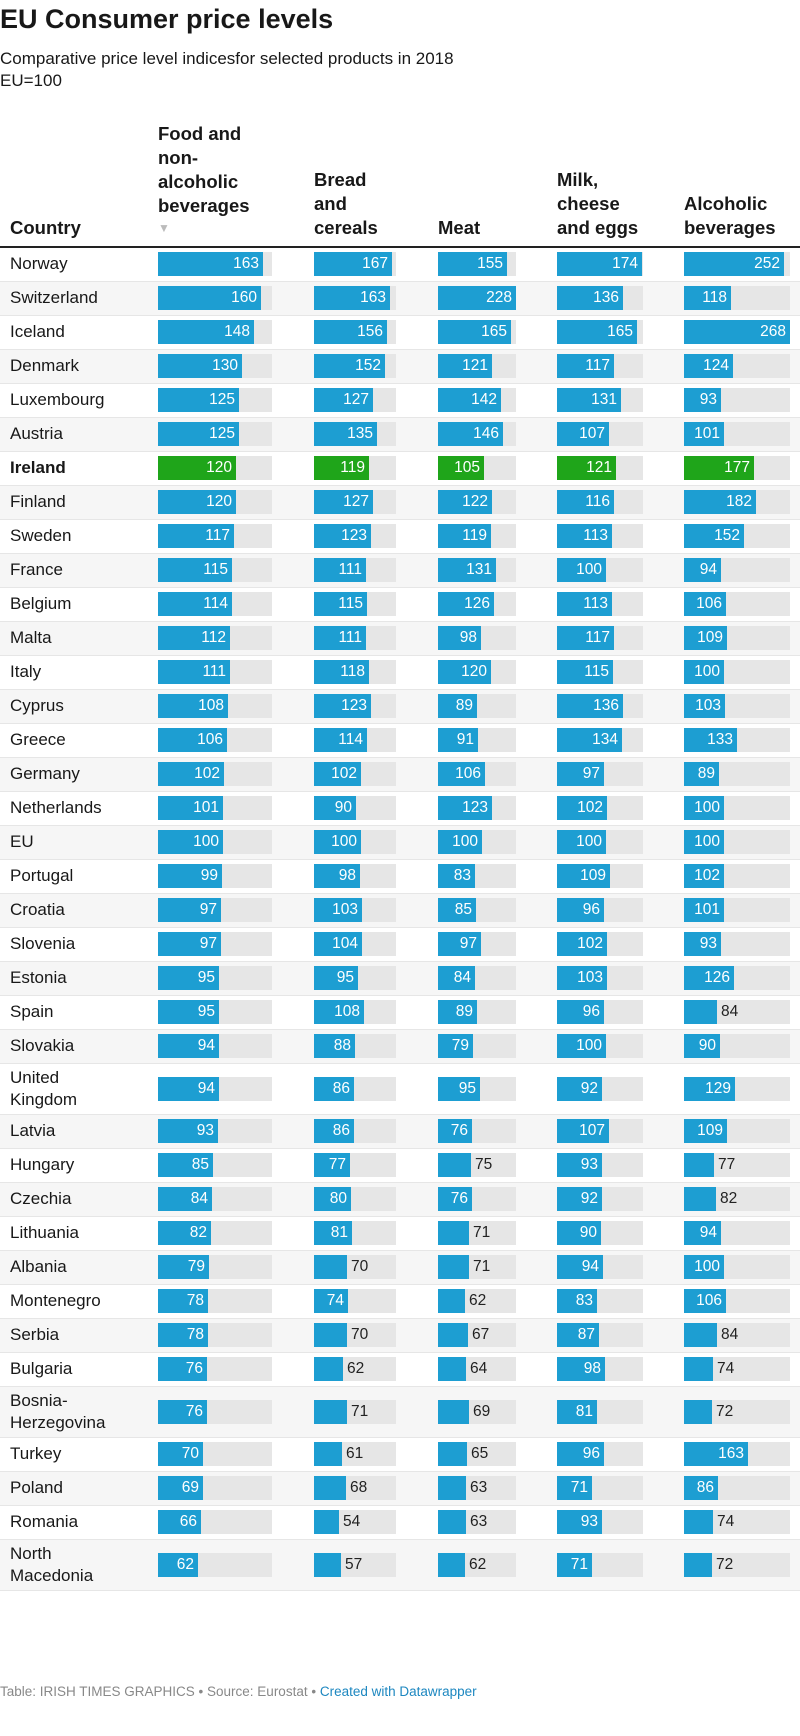 The width and height of the screenshot is (800, 1736). What do you see at coordinates (600, 332) in the screenshot?
I see `bar-track: 165` at bounding box center [600, 332].